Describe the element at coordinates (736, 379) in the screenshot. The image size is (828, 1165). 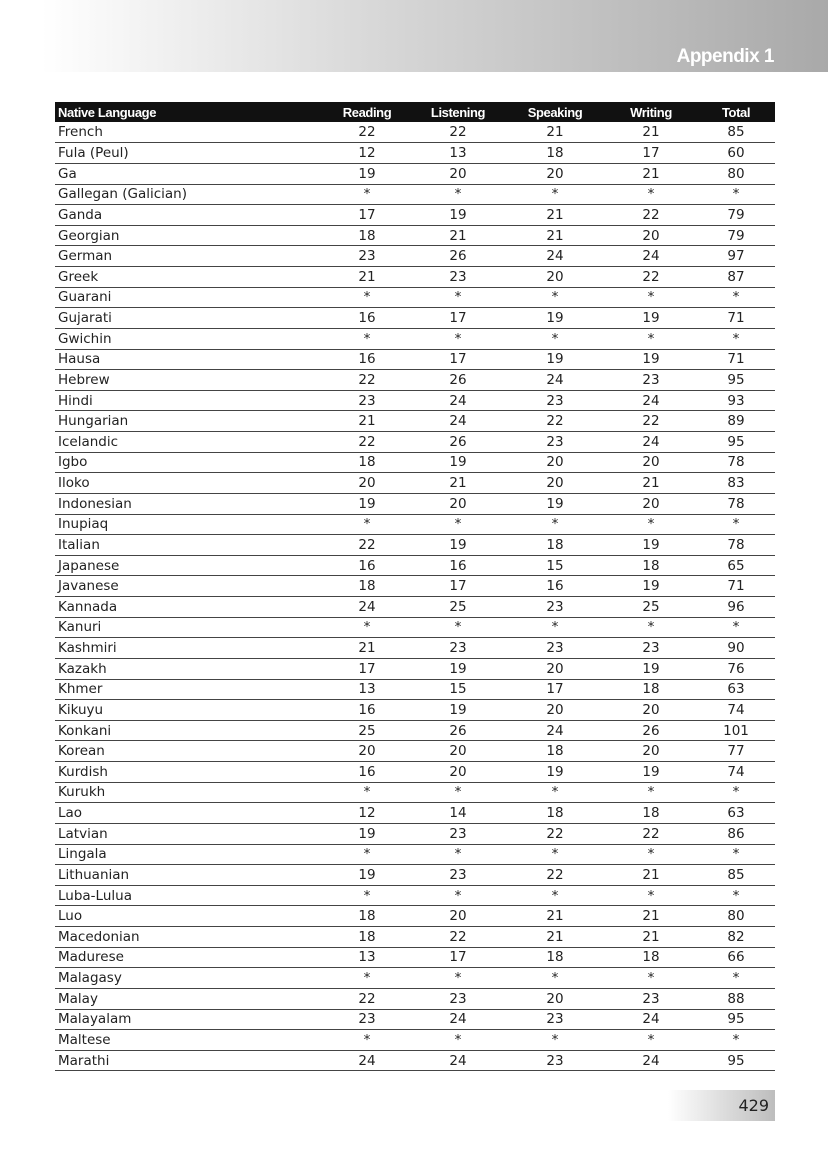
I see `score-cell: 95` at that location.